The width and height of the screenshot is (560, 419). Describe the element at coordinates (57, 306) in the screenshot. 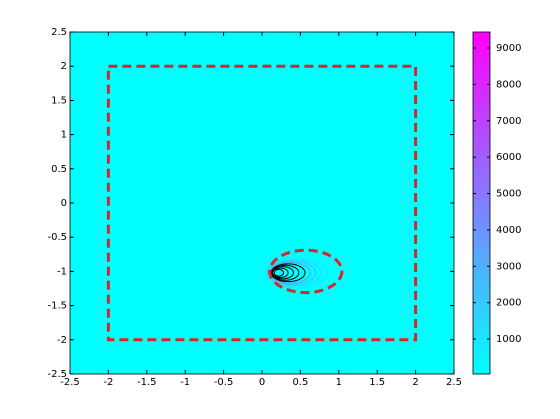

I see `y-tick-label: -1.5` at that location.